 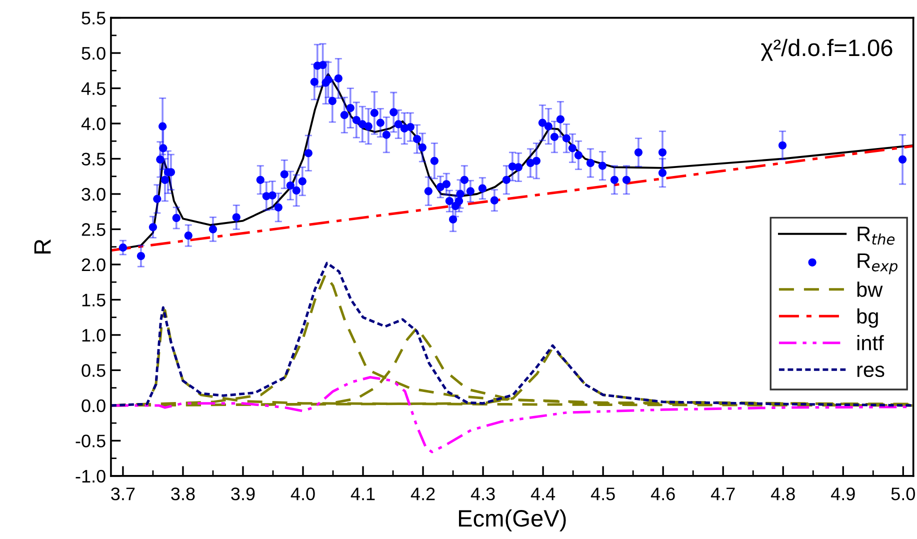 I want to click on x-tick-label: 4.7, so click(x=722, y=494).